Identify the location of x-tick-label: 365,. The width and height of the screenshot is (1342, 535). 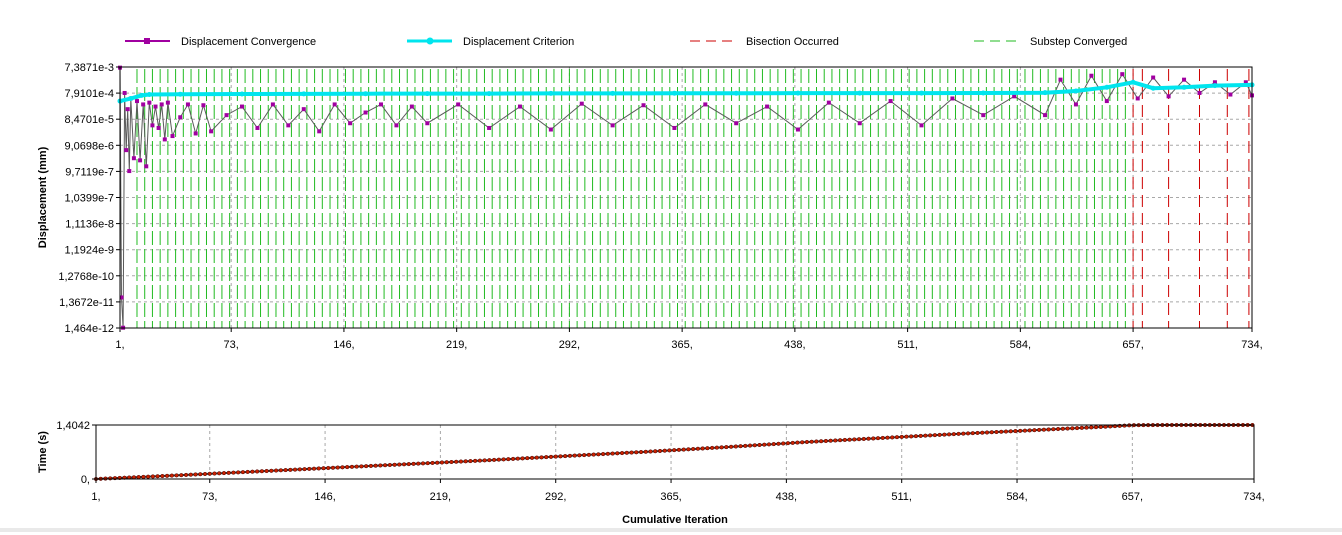
(681, 345).